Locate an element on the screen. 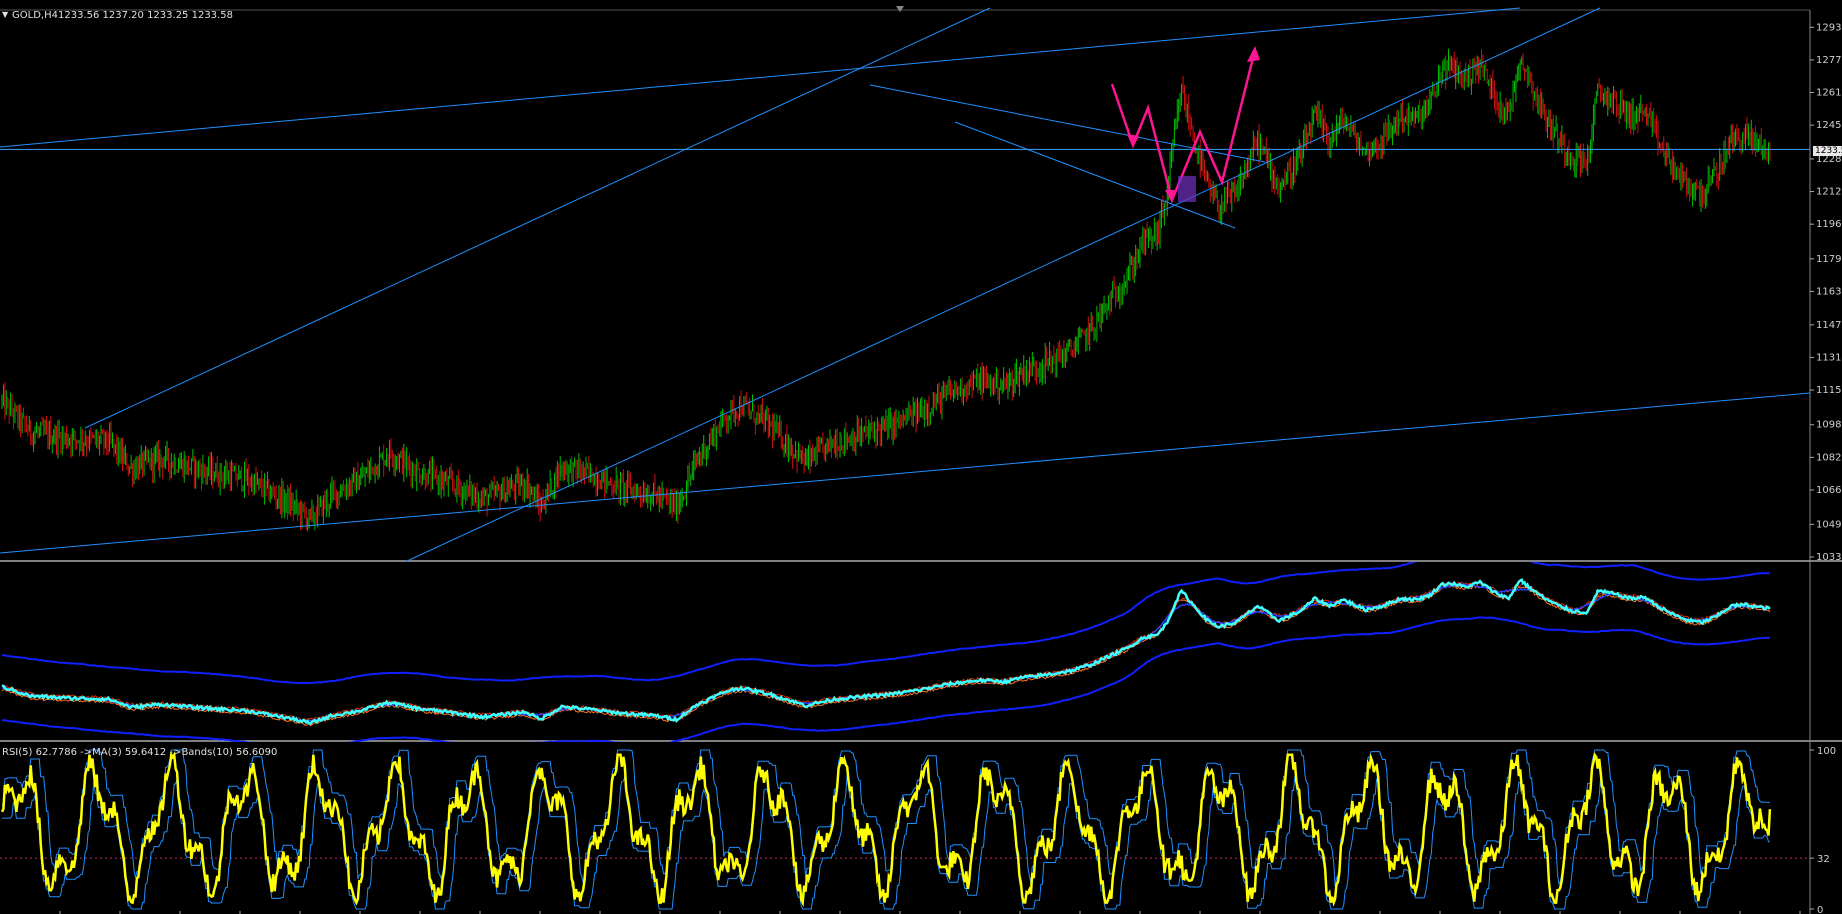 The height and width of the screenshot is (914, 1842). price-tick-label: 1082.5 is located at coordinates (1829, 457).